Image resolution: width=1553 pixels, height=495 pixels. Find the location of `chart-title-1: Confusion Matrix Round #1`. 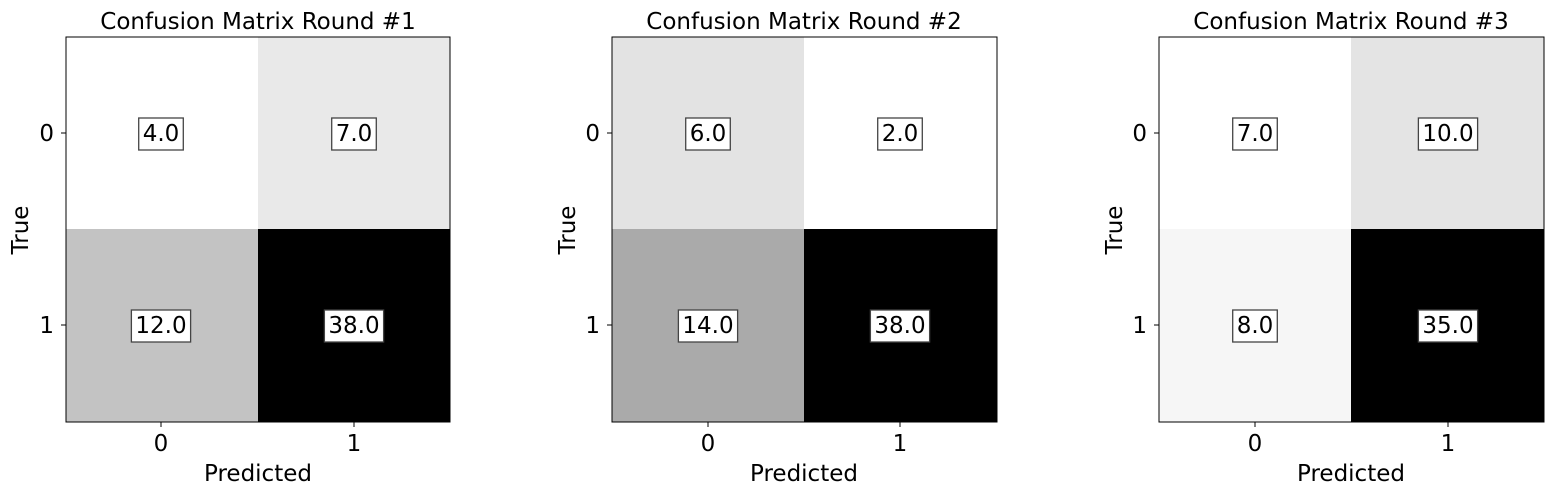

chart-title-1: Confusion Matrix Round #1 is located at coordinates (257, 22).